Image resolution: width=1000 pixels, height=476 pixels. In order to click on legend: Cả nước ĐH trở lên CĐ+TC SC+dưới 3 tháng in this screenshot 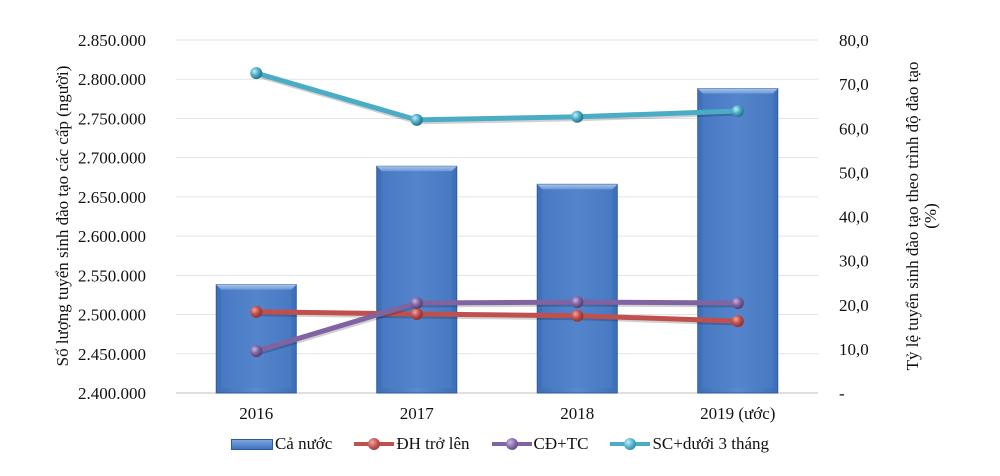, I will do `click(500, 444)`.